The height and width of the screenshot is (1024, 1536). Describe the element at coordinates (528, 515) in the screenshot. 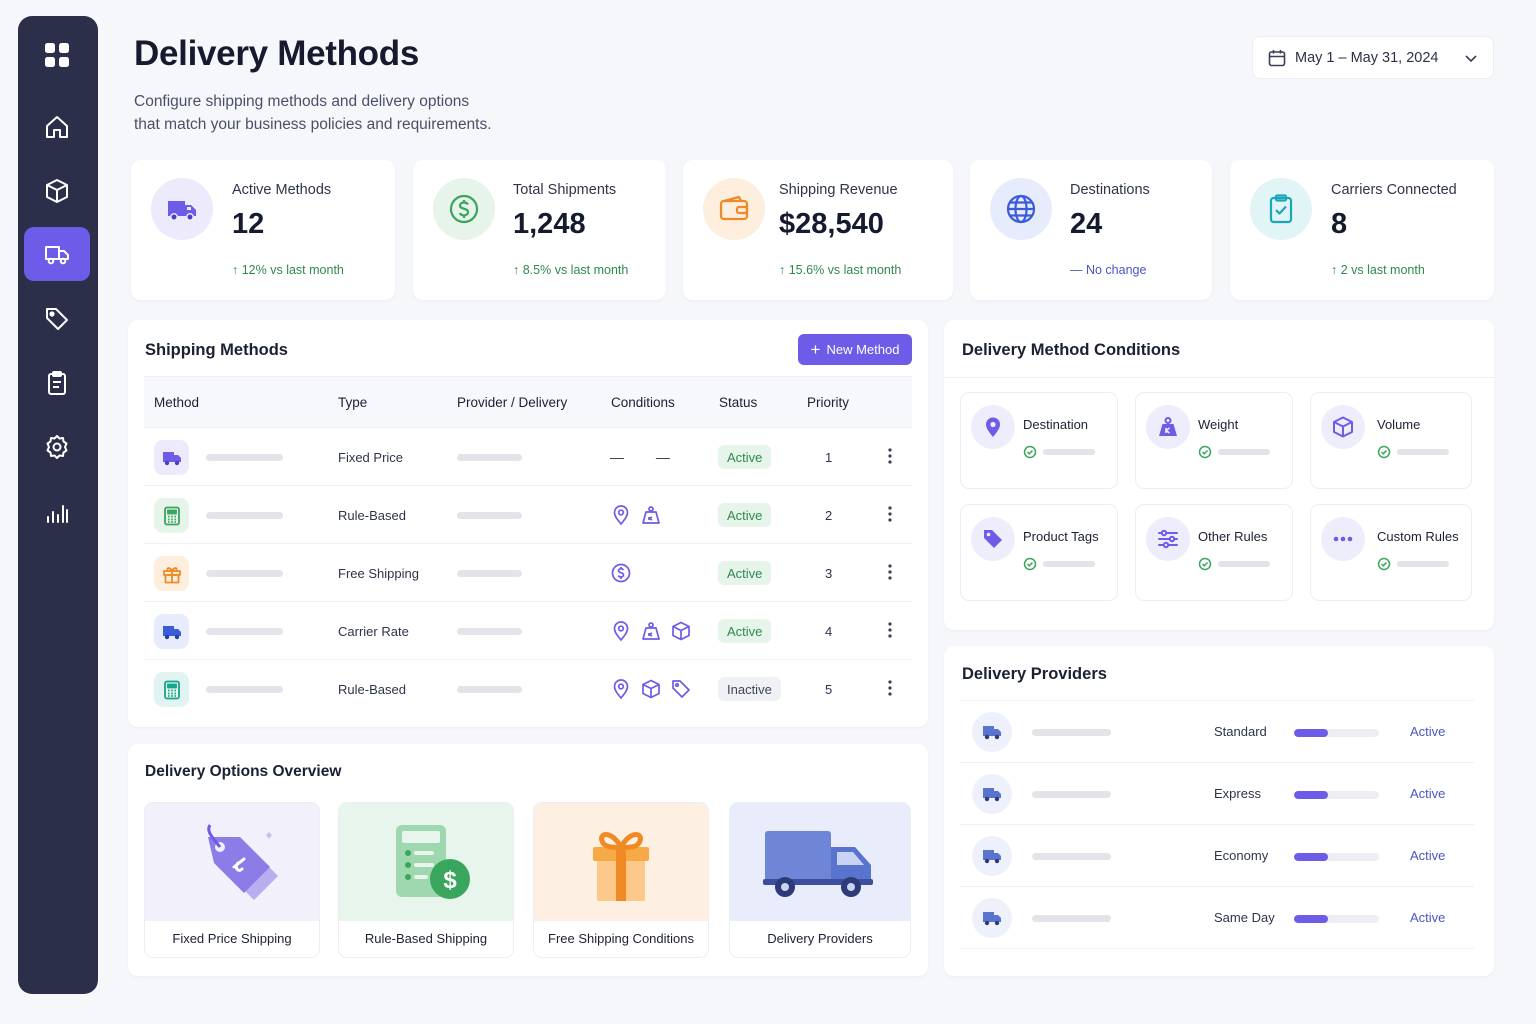

I see `table-row: Rule-Based Active 2` at that location.